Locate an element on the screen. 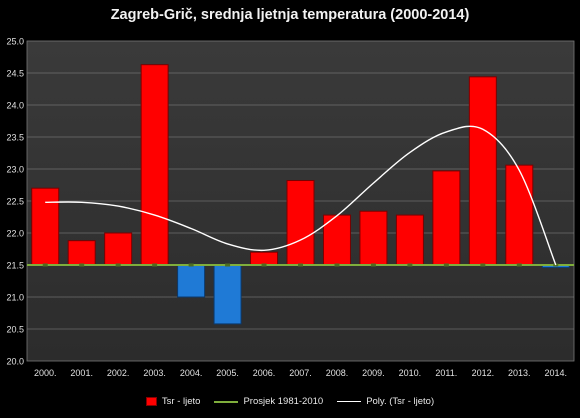 The width and height of the screenshot is (580, 418). x-tick-label: 2007. is located at coordinates (300, 373).